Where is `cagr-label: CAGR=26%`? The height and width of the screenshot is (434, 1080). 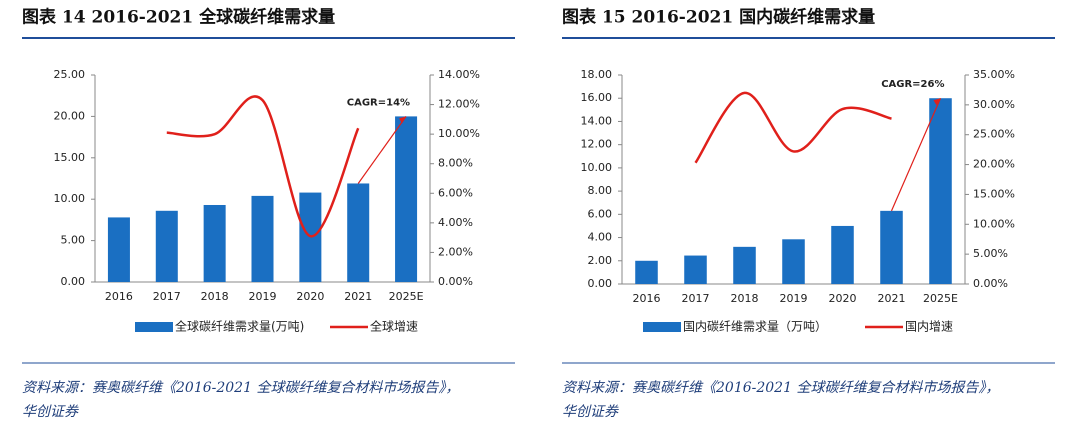
cagr-label: CAGR=26% is located at coordinates (912, 84).